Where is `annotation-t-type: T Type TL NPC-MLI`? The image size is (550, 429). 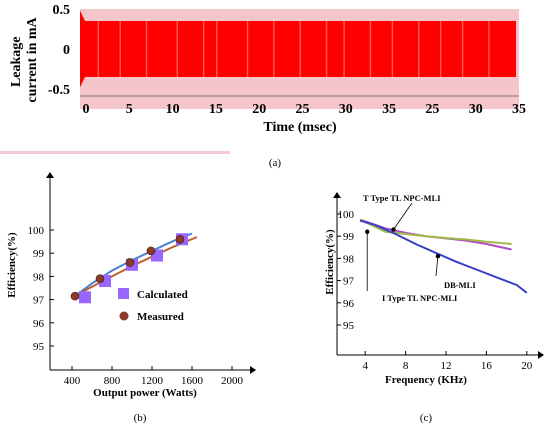
annotation-t-type: T Type TL NPC-MLI is located at coordinates (402, 198).